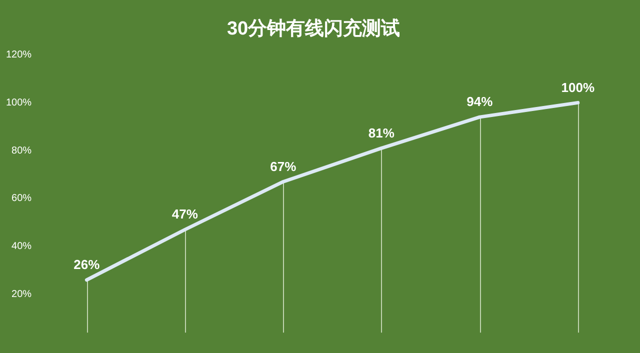 The image size is (640, 353). Describe the element at coordinates (19, 55) in the screenshot. I see `y-tick-label: 120%` at that location.